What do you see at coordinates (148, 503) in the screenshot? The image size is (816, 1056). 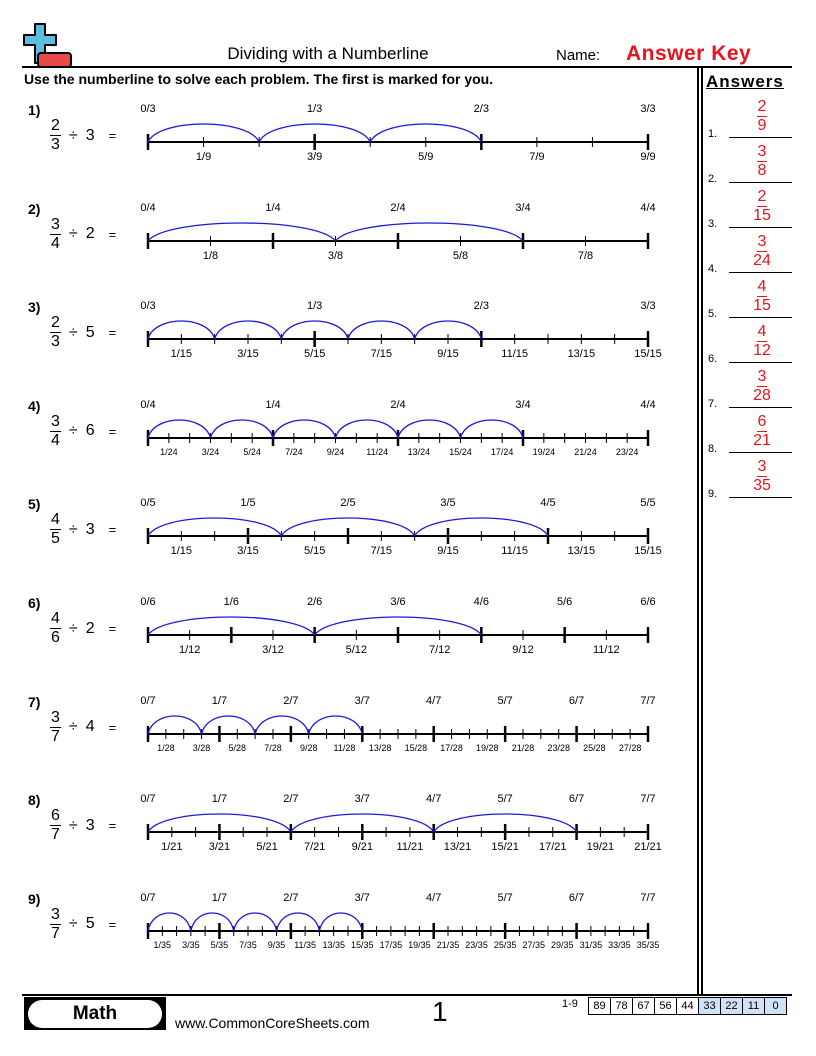 I see `top-fraction-label: 0/5` at bounding box center [148, 503].